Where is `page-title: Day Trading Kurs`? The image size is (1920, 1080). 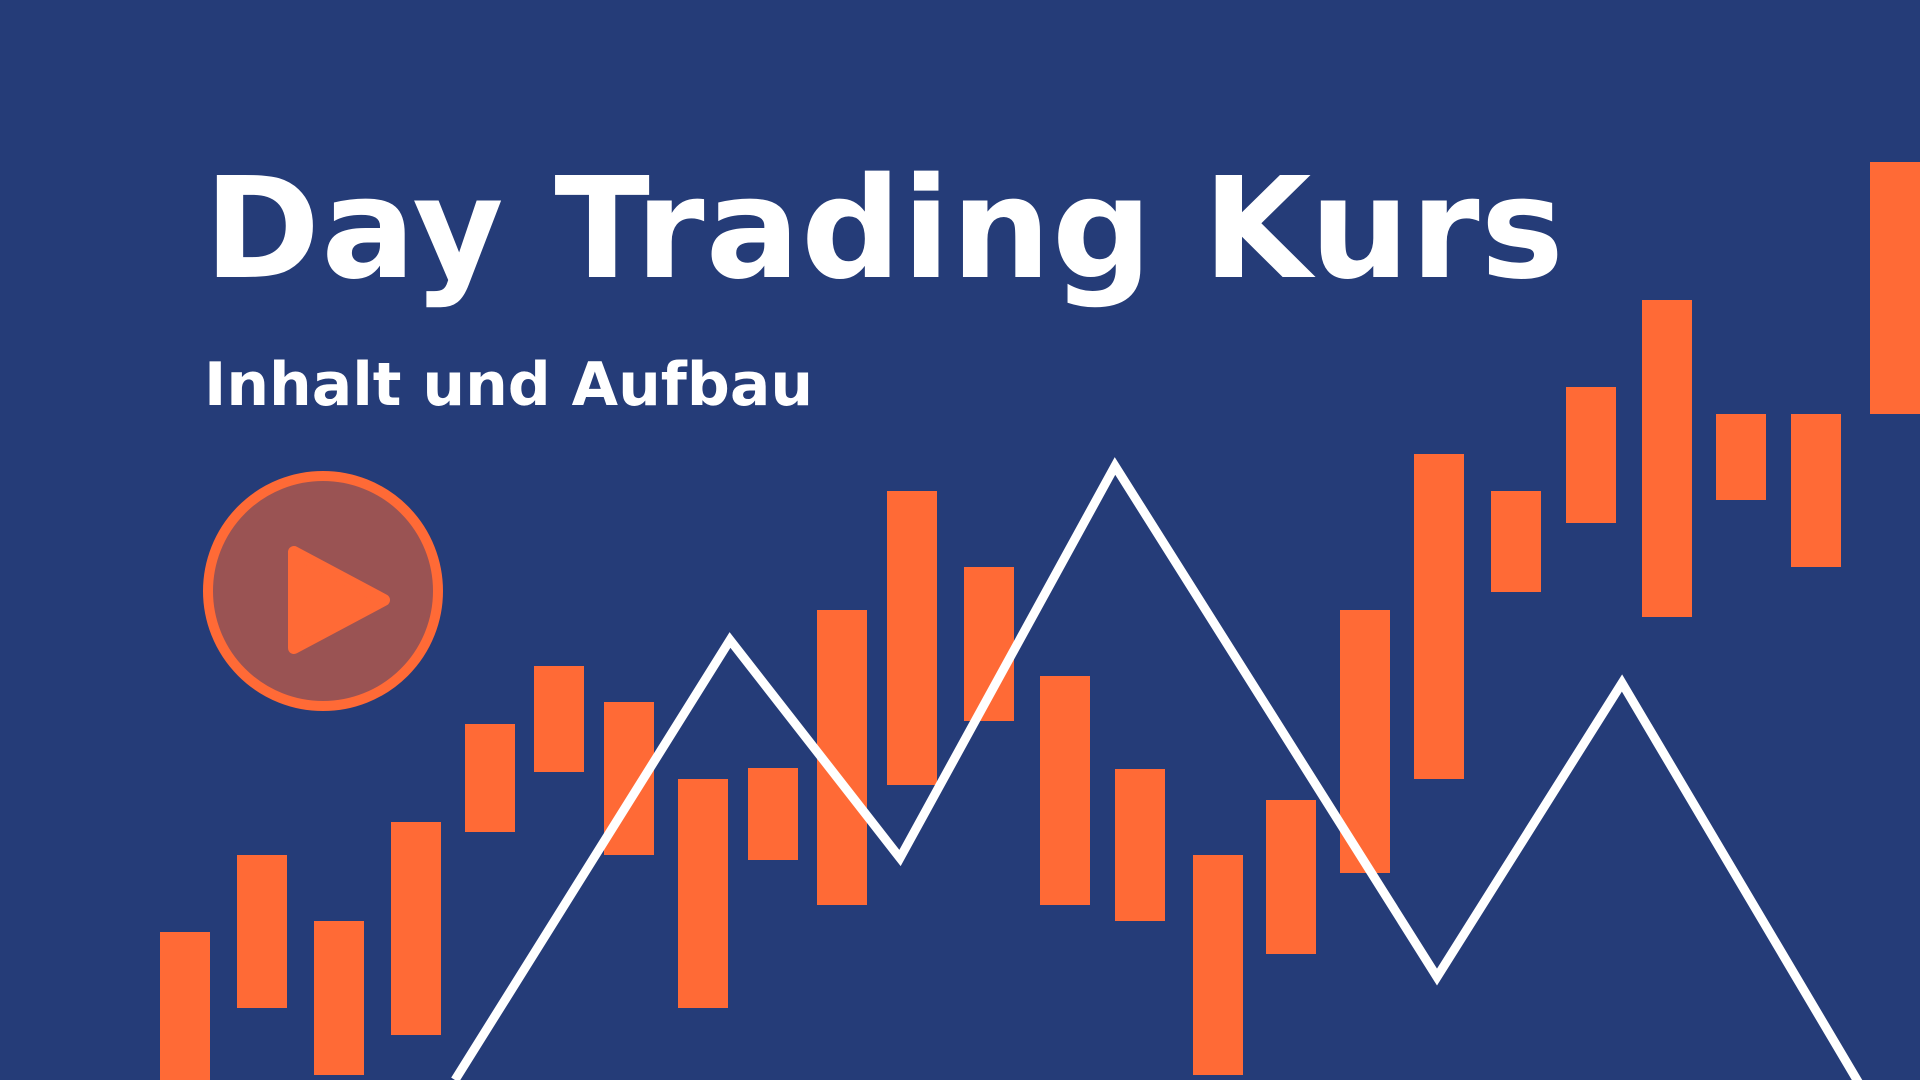
page-title: Day Trading Kurs is located at coordinates (884, 229).